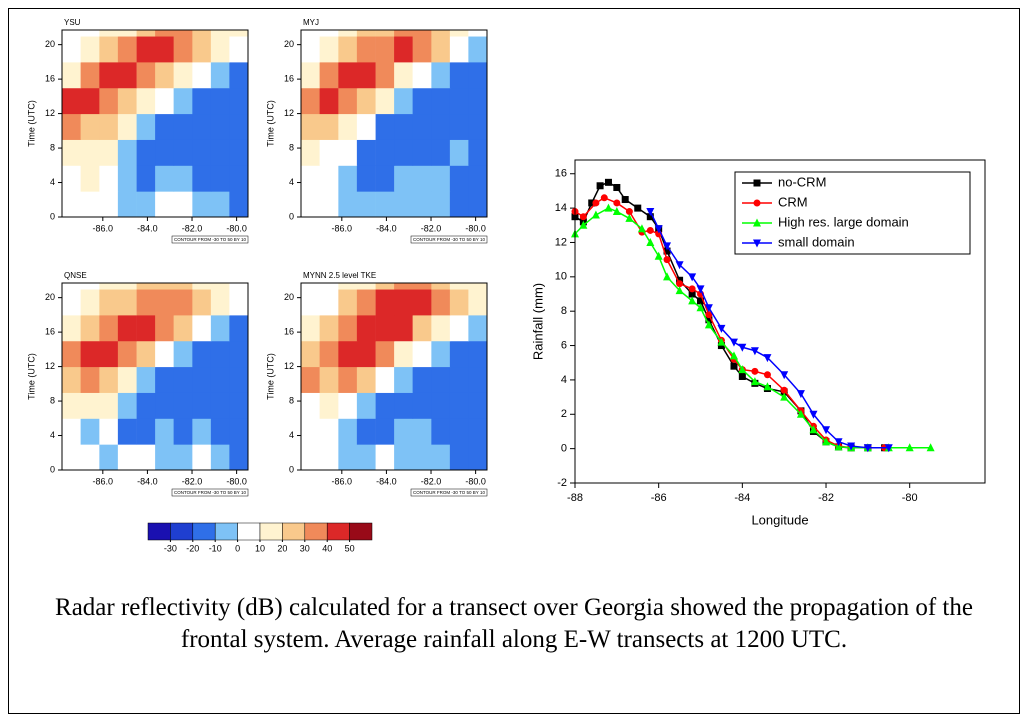 This screenshot has width=1028, height=722. I want to click on panel-title: QNSE, so click(75, 275).